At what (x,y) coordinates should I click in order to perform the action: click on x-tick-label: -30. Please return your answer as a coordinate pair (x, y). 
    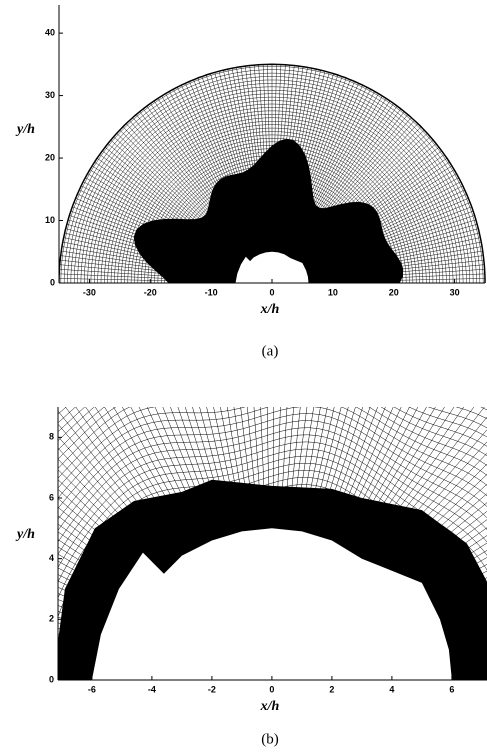
    Looking at the image, I should click on (89, 292).